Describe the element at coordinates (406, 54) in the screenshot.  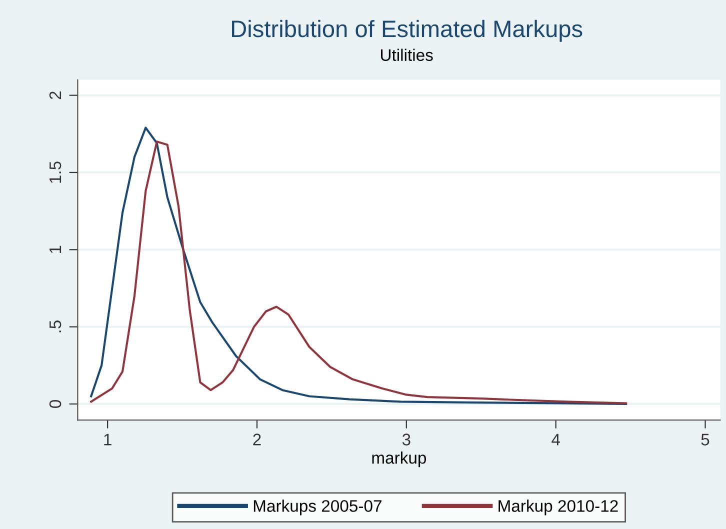
I see `chart-subtitle: Utilities` at that location.